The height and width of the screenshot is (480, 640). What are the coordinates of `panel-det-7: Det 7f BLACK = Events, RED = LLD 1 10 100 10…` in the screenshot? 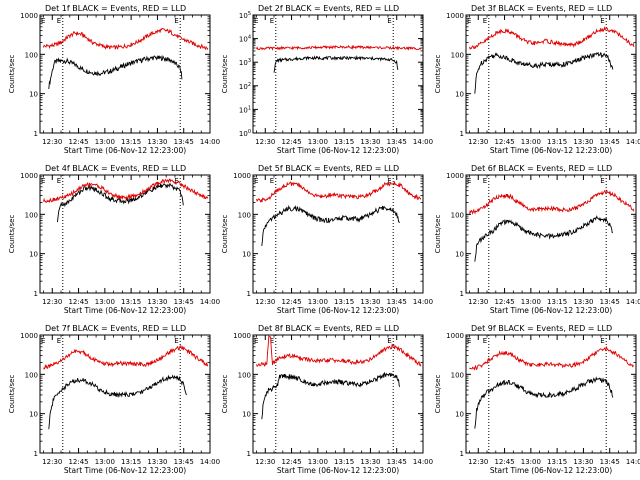 It's located at (114, 399).